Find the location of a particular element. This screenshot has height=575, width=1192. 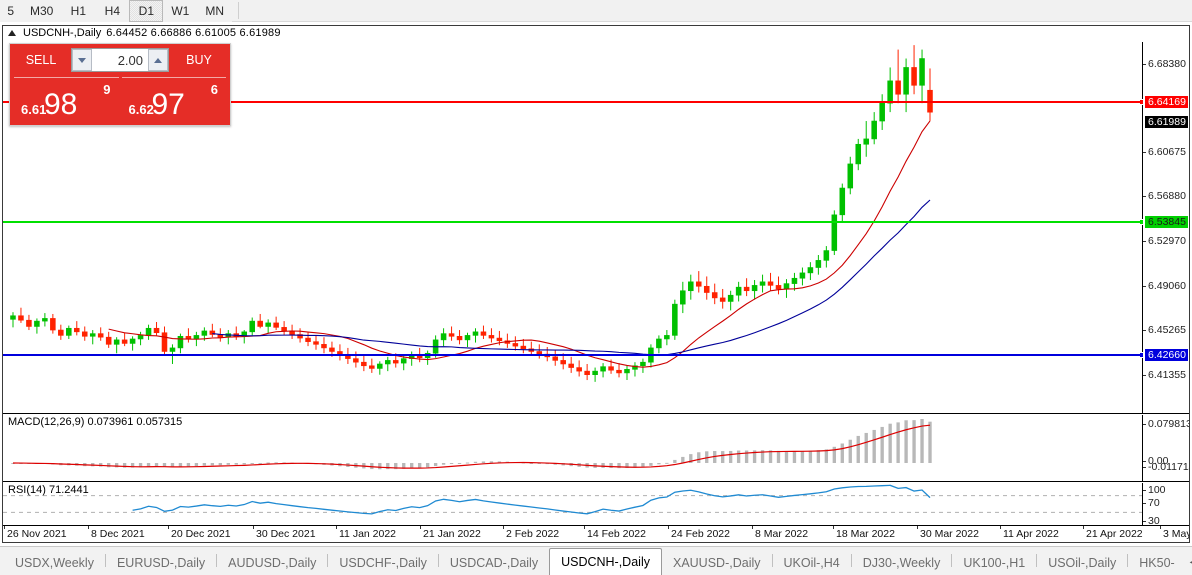

chart-tab-label: HK50- is located at coordinates (1157, 562).